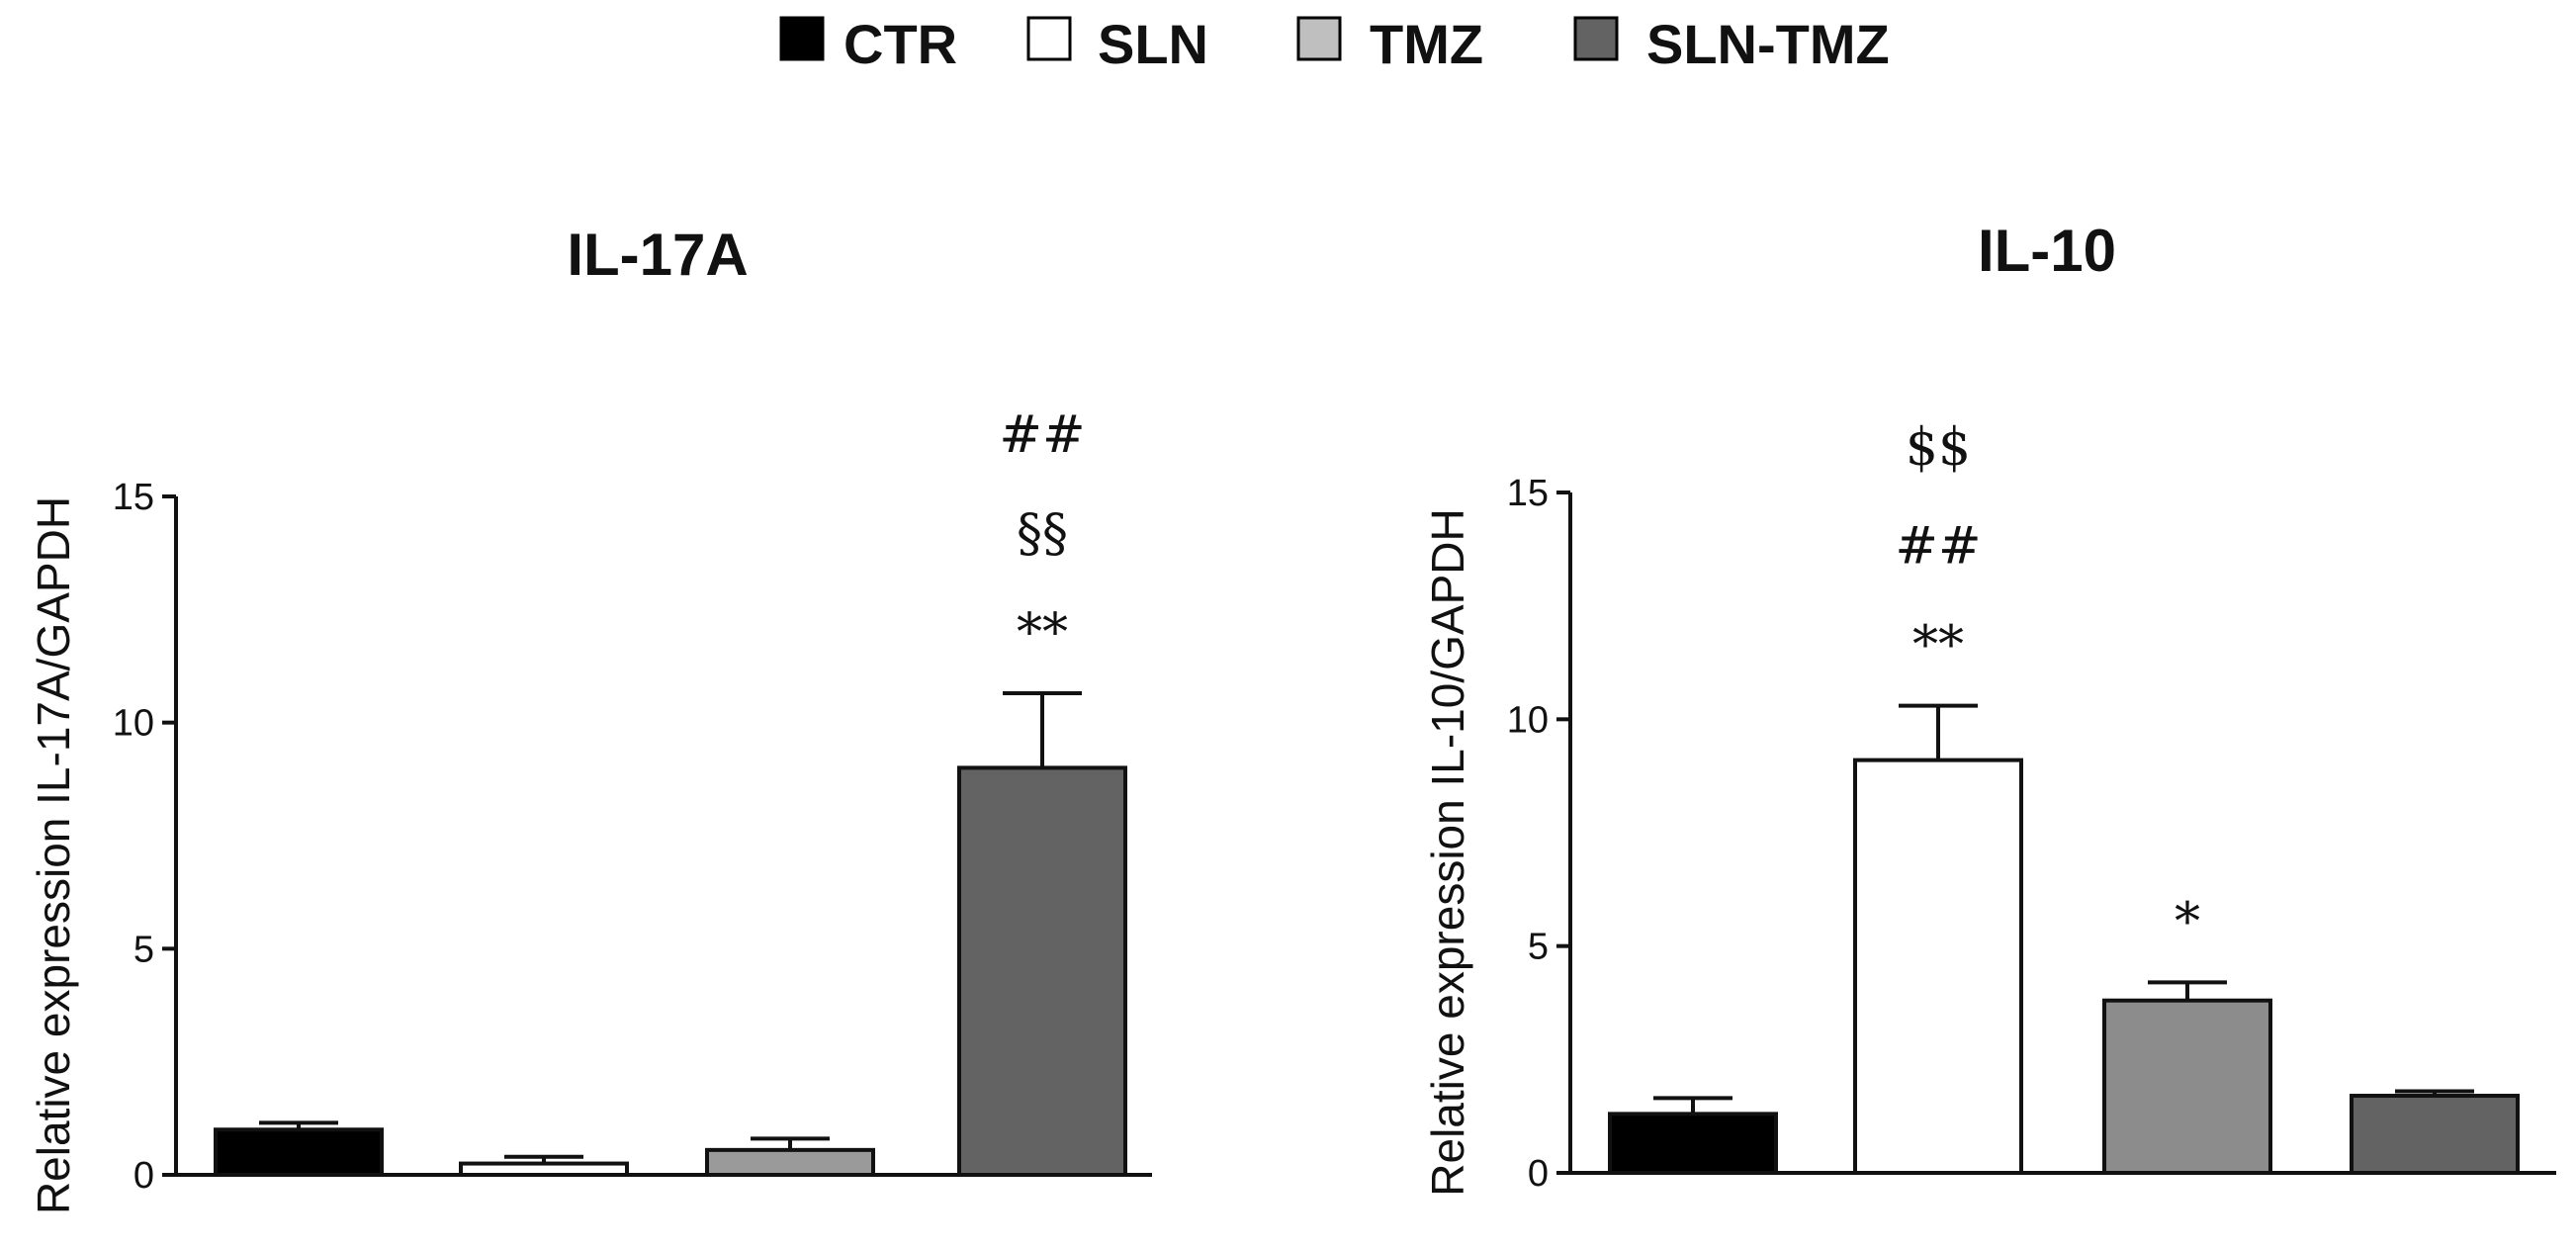  What do you see at coordinates (2047, 251) in the screenshot?
I see `chart-title: IL-10` at bounding box center [2047, 251].